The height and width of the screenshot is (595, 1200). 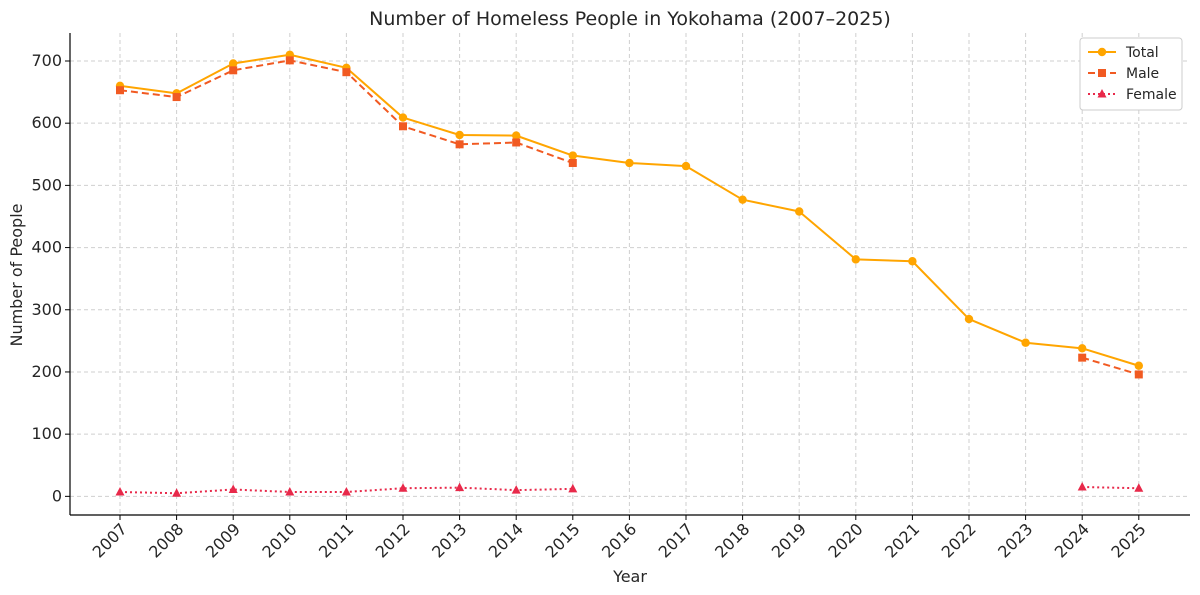 What do you see at coordinates (1110, 366) in the screenshot?
I see `male-line` at bounding box center [1110, 366].